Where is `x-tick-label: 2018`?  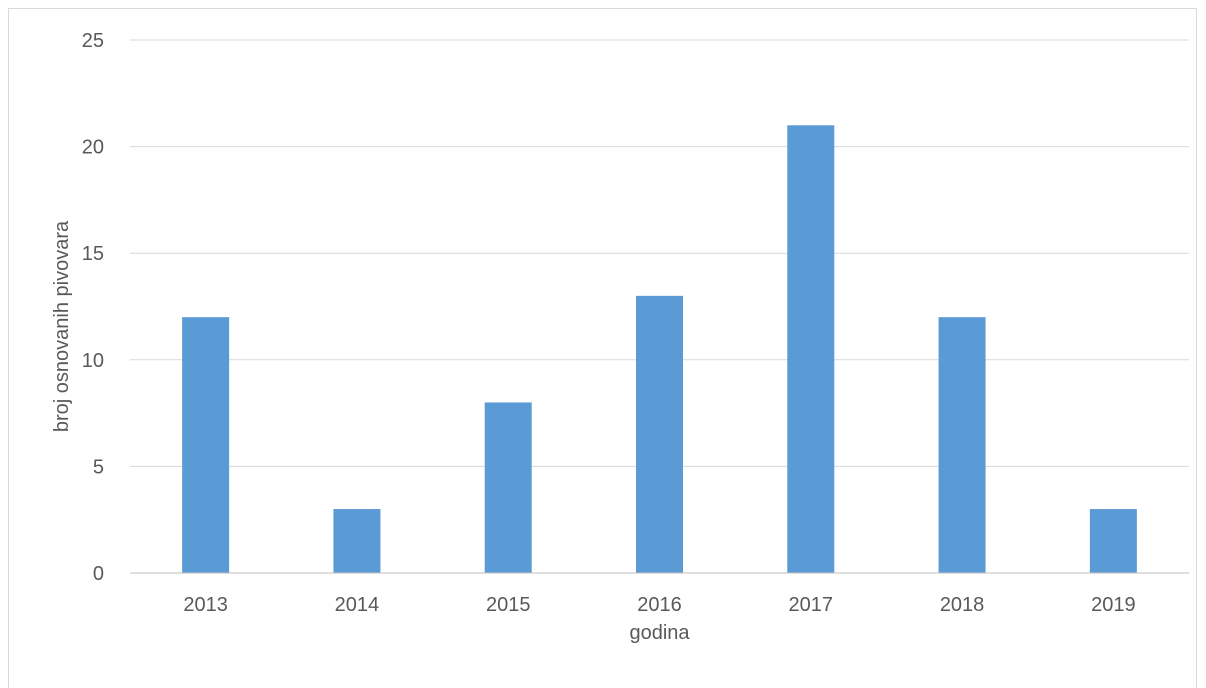
x-tick-label: 2018 is located at coordinates (962, 605).